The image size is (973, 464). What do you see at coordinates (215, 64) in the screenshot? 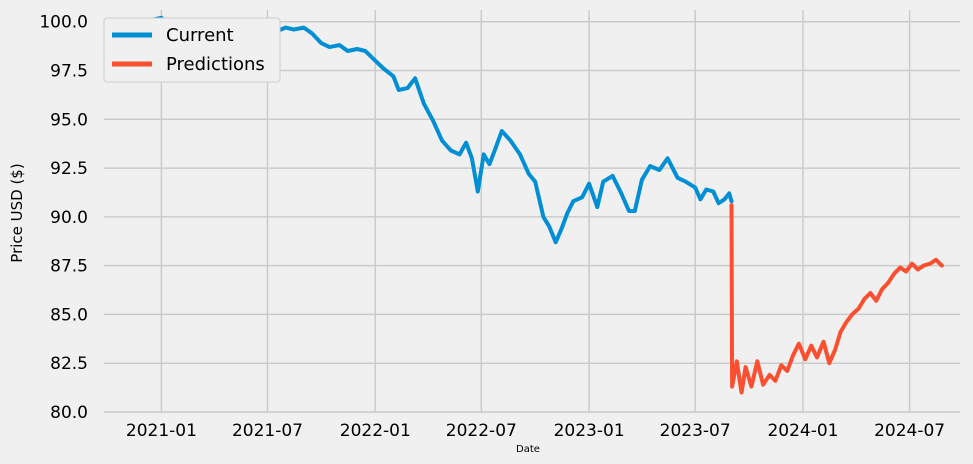
I see `legend-label-predictions: Predictions` at bounding box center [215, 64].